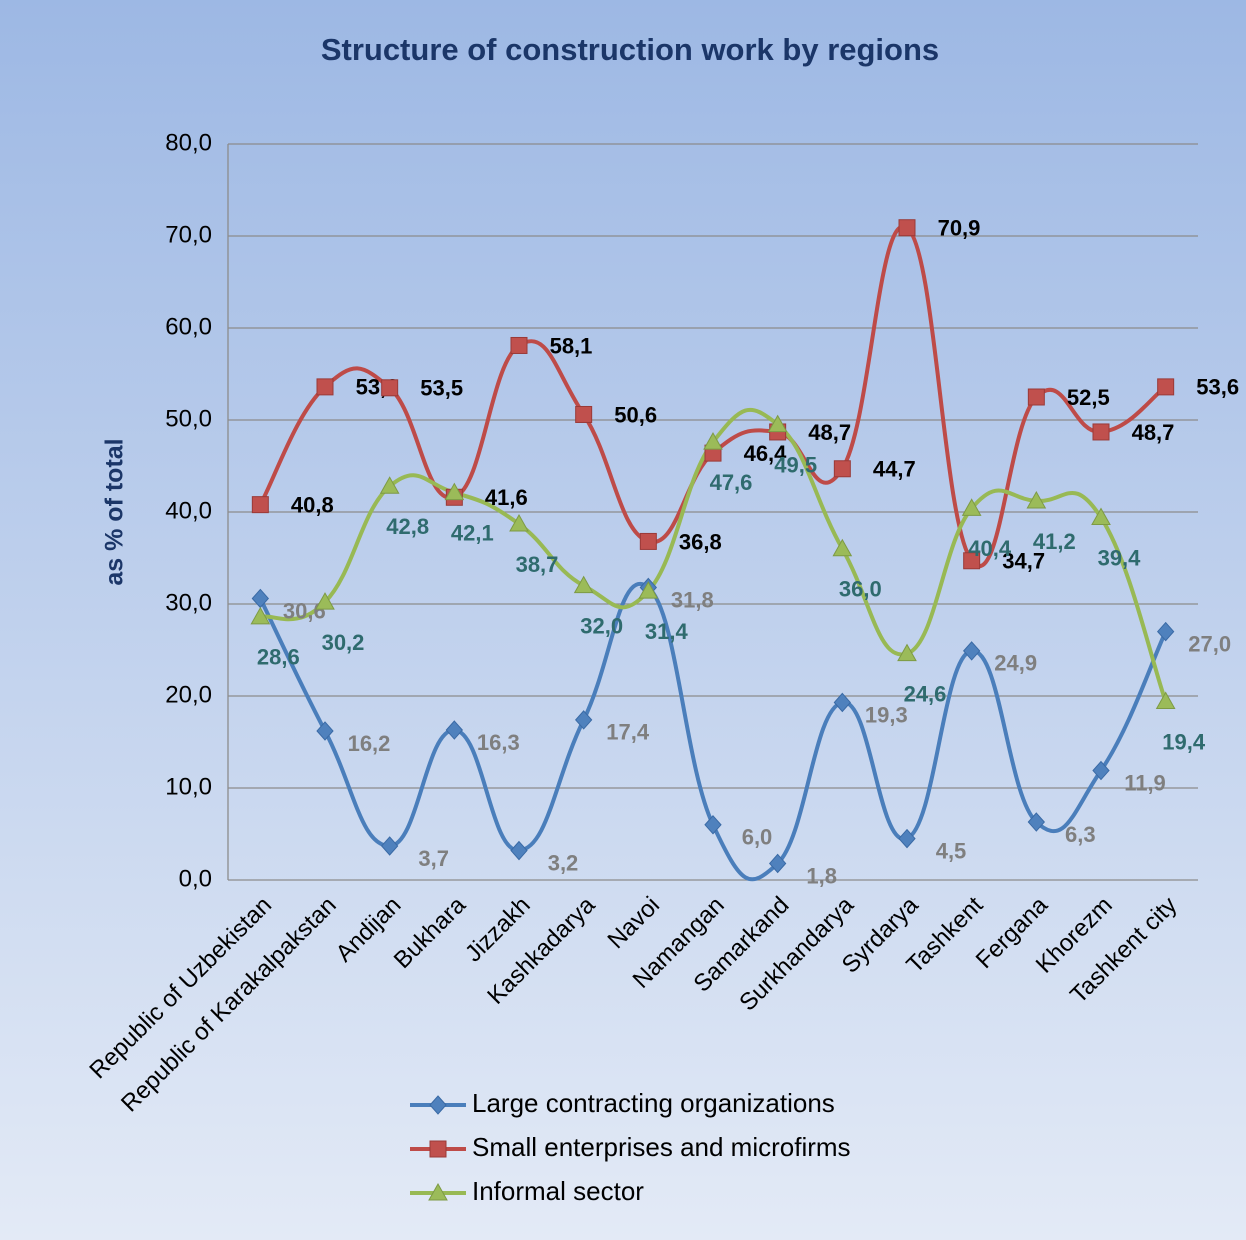  Describe the element at coordinates (925, 693) in the screenshot. I see `data-label: 24,6` at that location.